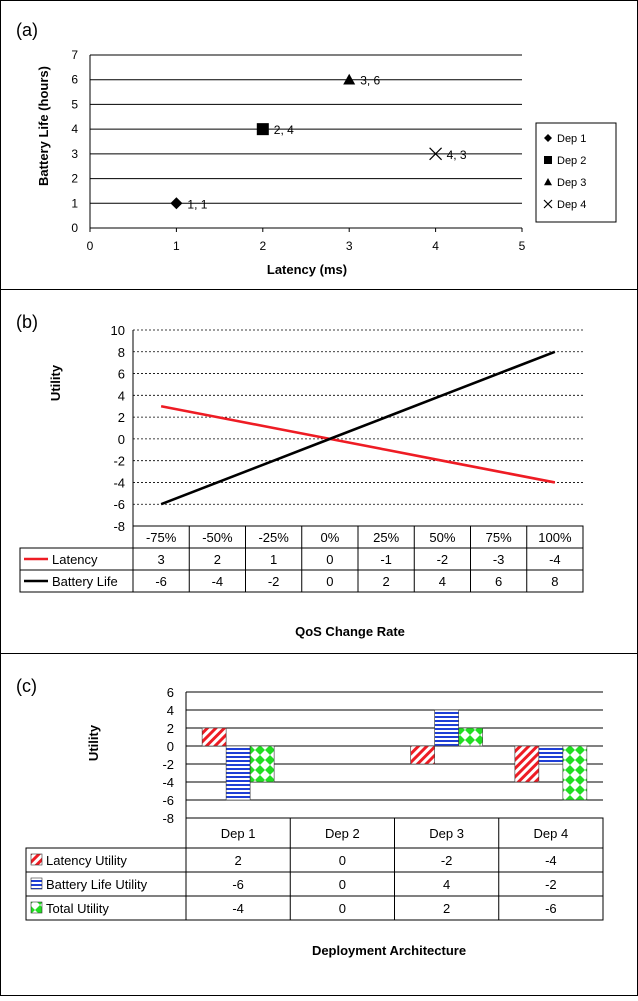 The image size is (638, 1001). Describe the element at coordinates (168, 800) in the screenshot. I see `y-tick-label-c: -6` at that location.